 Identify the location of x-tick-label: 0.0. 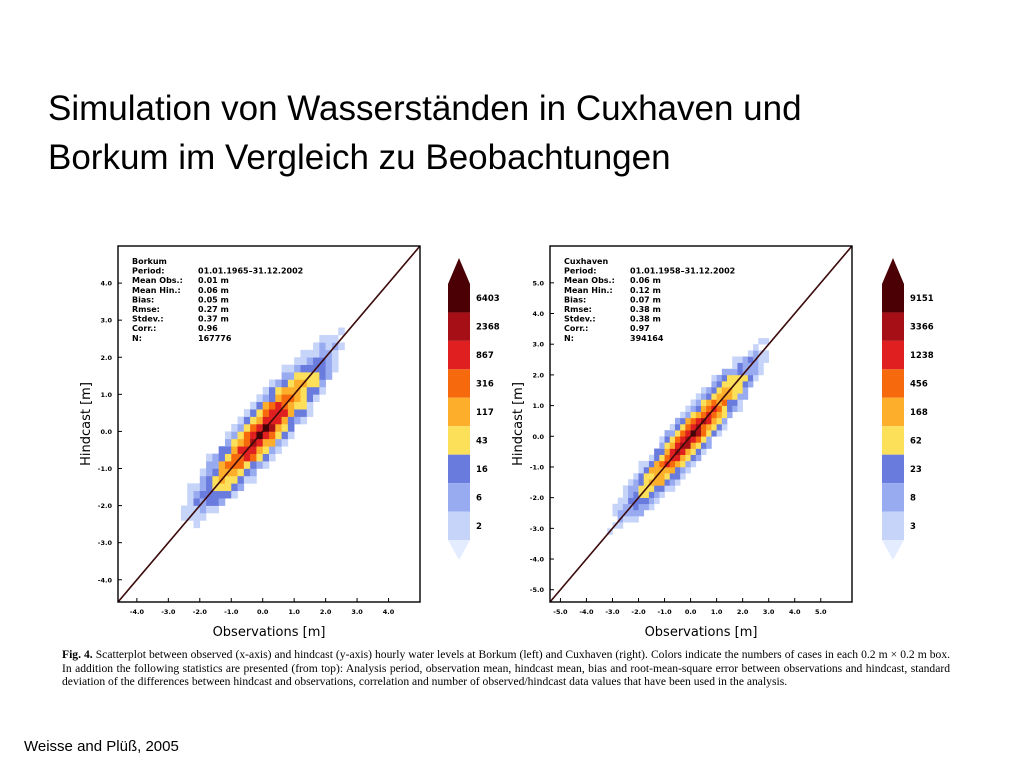
(691, 612).